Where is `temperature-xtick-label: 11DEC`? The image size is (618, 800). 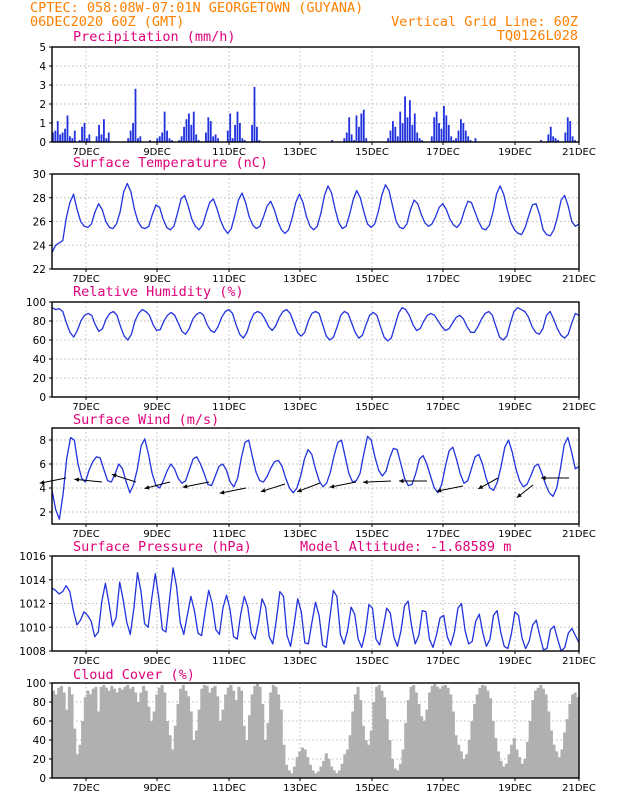 temperature-xtick-label: 11DEC is located at coordinates (229, 279).